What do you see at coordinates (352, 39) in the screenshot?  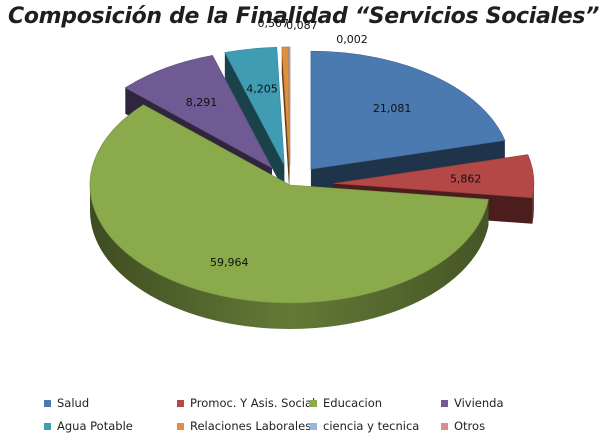 I see `data-label-otros: 0,002` at bounding box center [352, 39].